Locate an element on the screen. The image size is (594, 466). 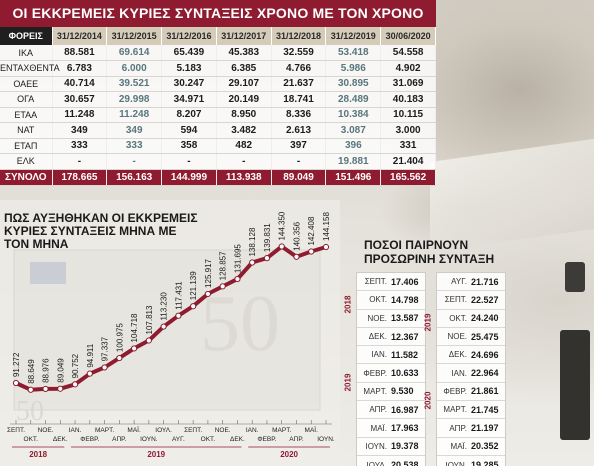
fund-value-cell: 40.183 is located at coordinates (408, 99).